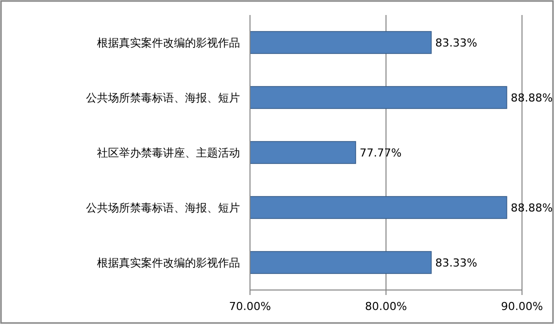 This screenshot has width=555, height=325. Describe the element at coordinates (168, 153) in the screenshot. I see `y-tick-label: 社区举办禁毒讲座、主题活动` at that location.